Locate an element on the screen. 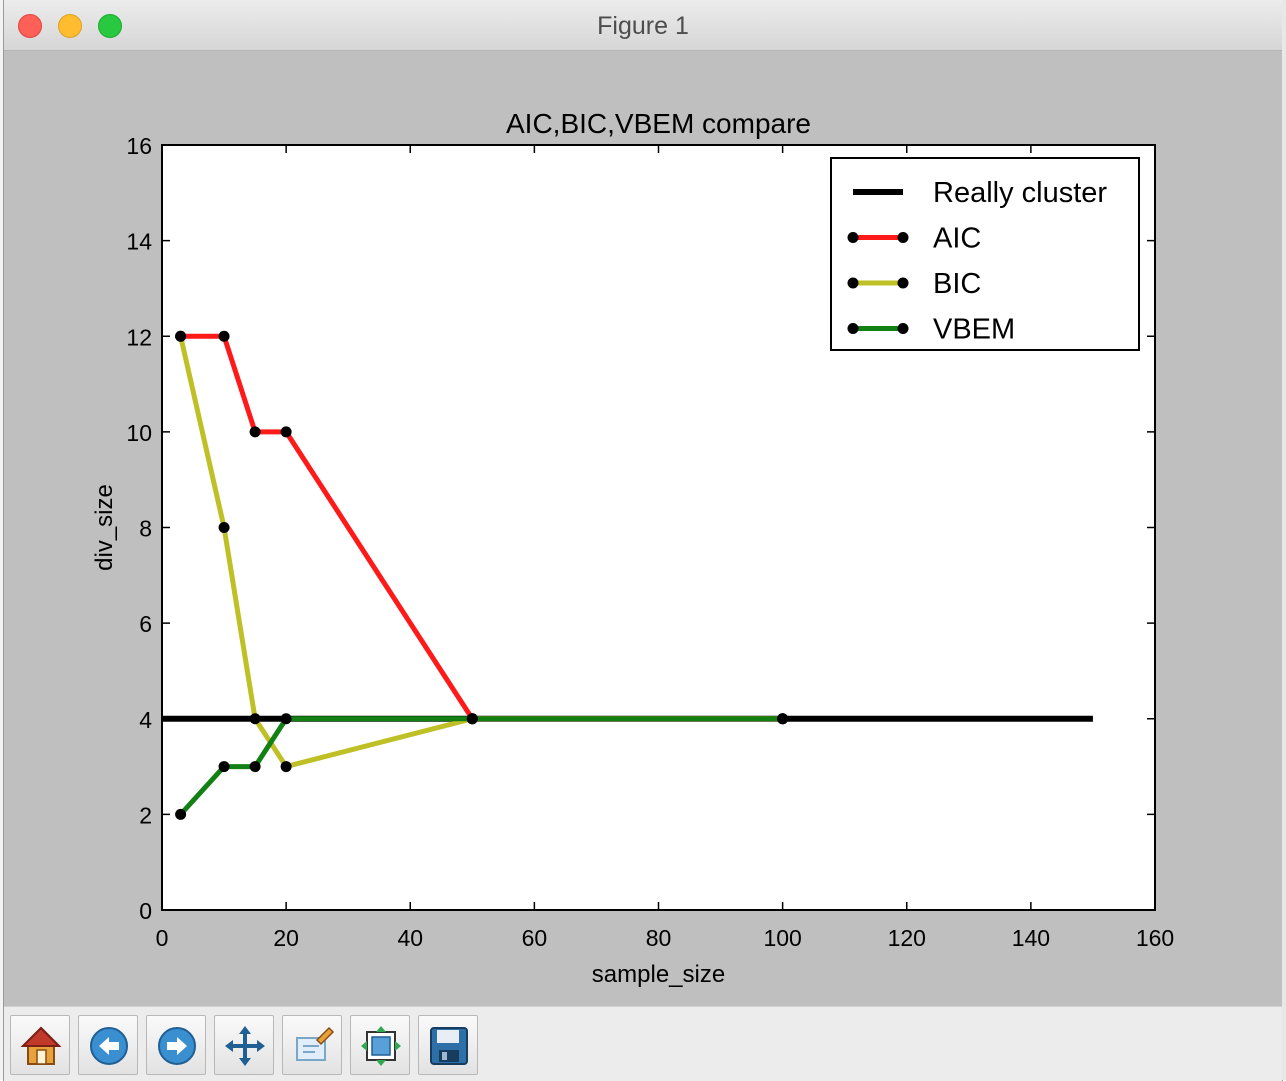 This screenshot has width=1286, height=1081. x-tick-label: 20 is located at coordinates (286, 938).